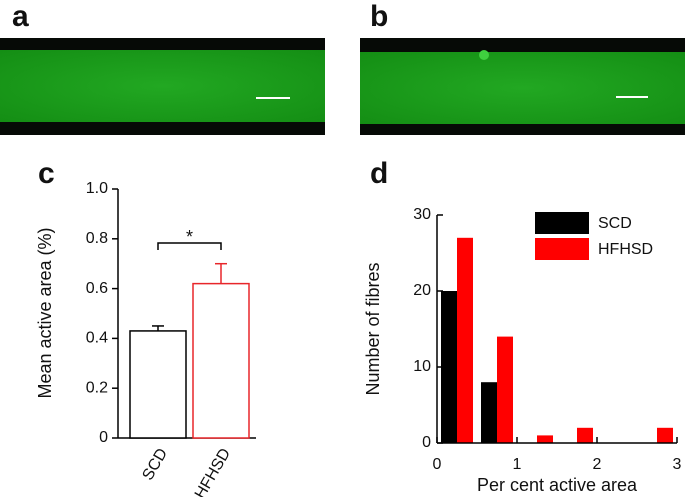  Describe the element at coordinates (97, 238) in the screenshot. I see `y-tick-label: 0.8` at that location.